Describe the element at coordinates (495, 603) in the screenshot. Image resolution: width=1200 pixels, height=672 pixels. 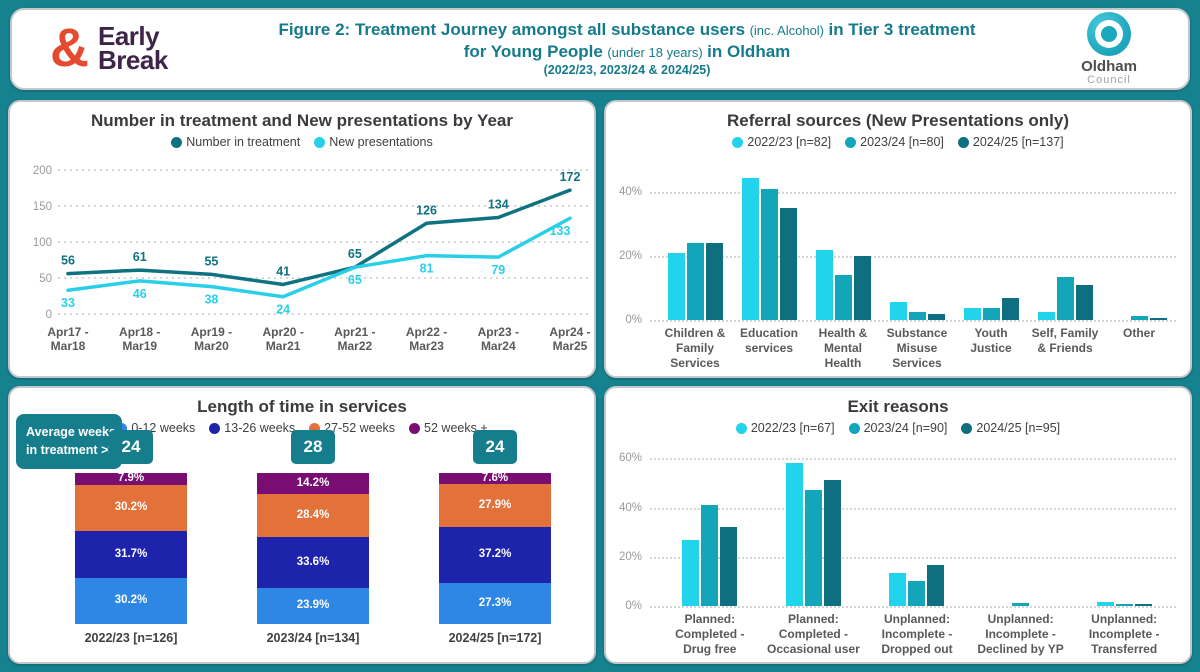
I see `segment-0-12-weeks: 27.3%` at that location.